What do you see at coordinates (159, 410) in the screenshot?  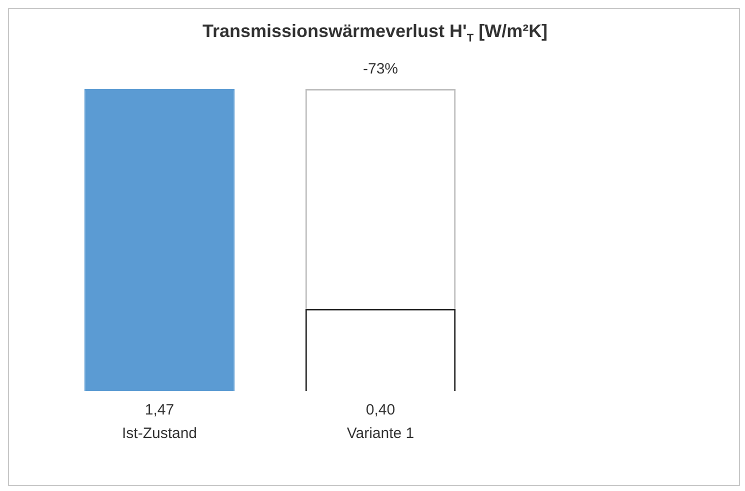 I see `data-label: 1,47` at bounding box center [159, 410].